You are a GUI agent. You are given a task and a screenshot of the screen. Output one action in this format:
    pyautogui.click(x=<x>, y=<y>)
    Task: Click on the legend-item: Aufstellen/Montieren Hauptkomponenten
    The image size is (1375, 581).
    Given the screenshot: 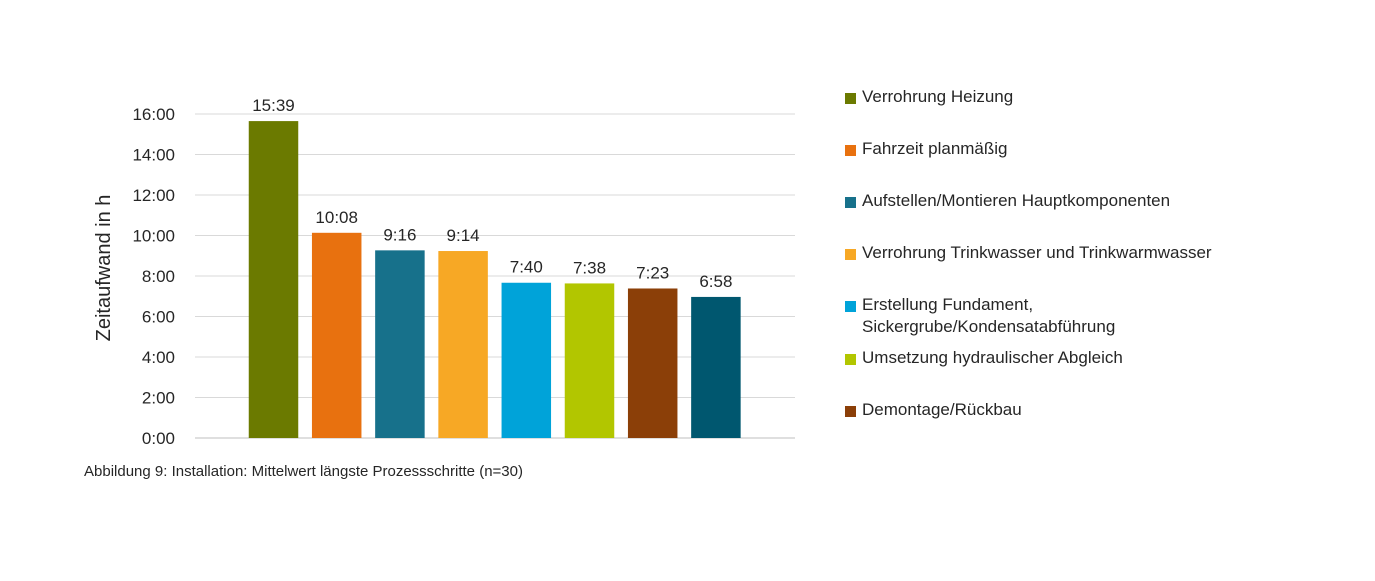 What is the action you would take?
    pyautogui.click(x=1007, y=201)
    